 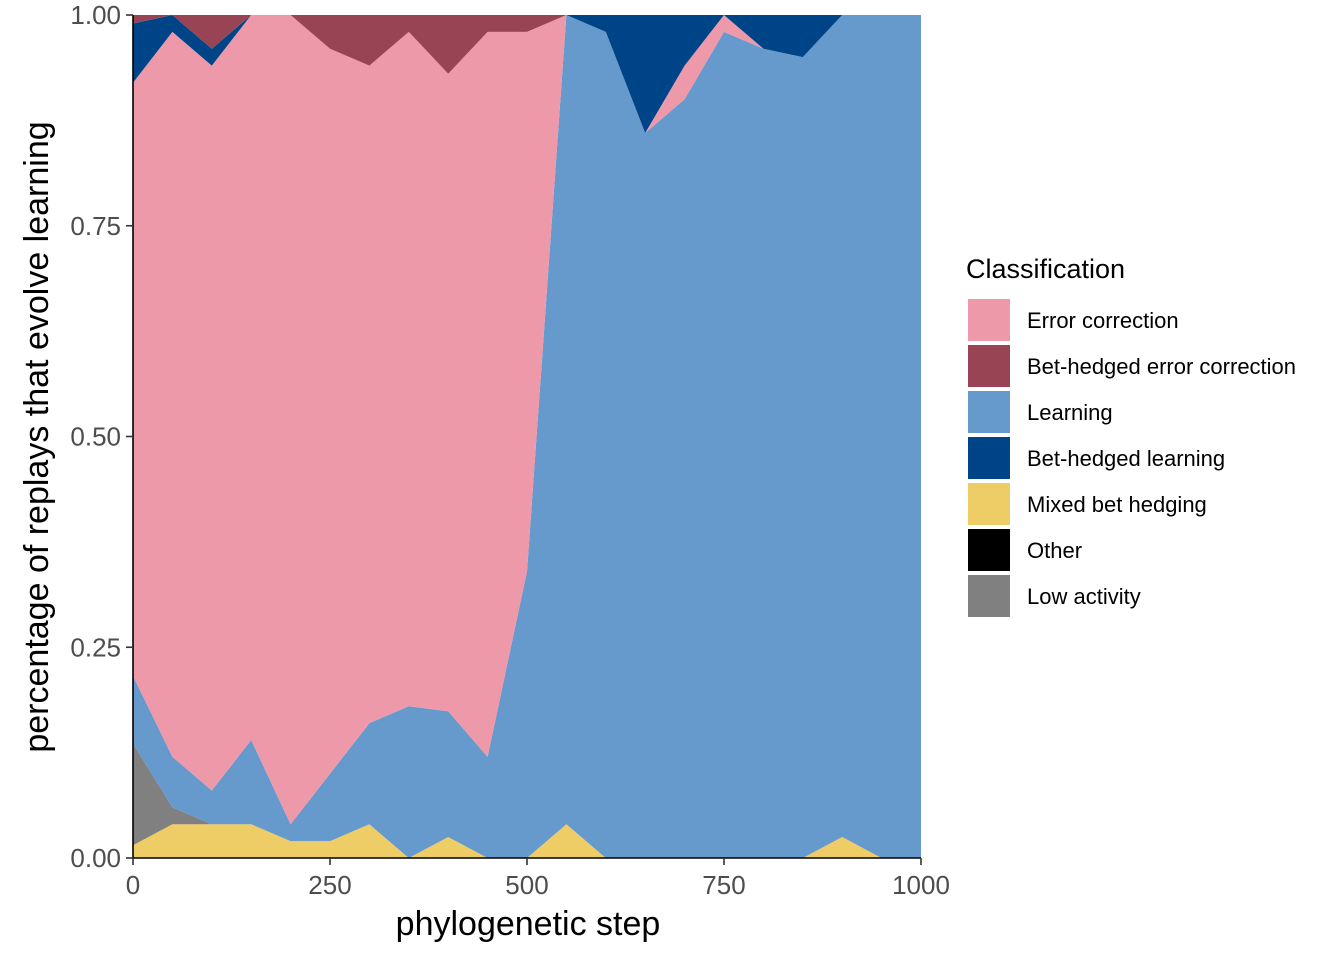 What do you see at coordinates (329, 885) in the screenshot?
I see `x-tick-label: 250` at bounding box center [329, 885].